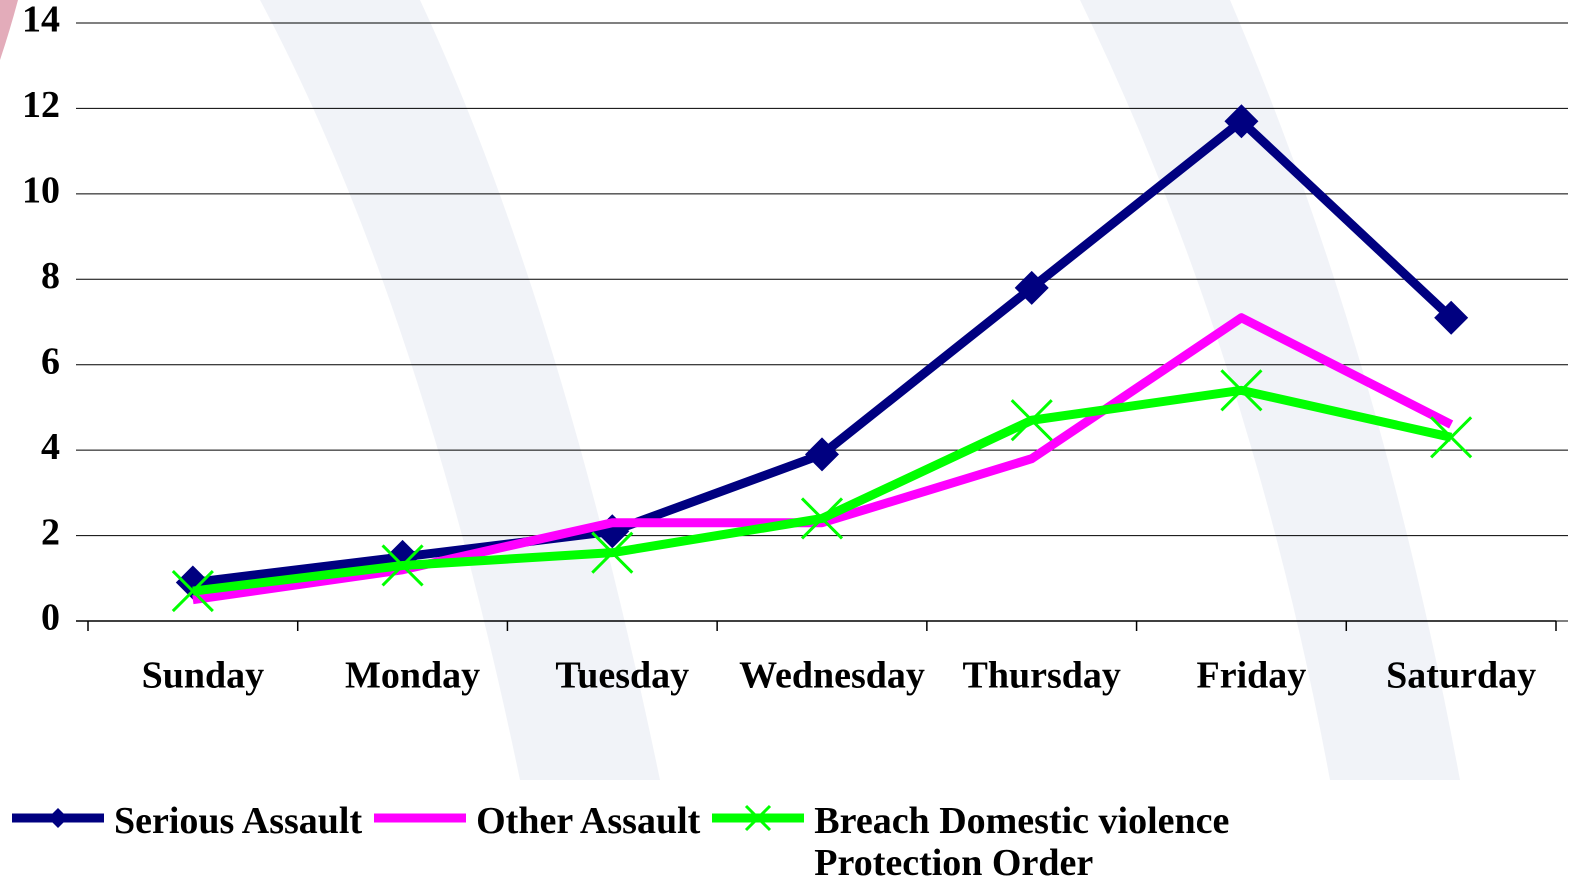 This screenshot has height=895, width=1586. I want to click on x-tick-label: Wednesday, so click(832, 676).